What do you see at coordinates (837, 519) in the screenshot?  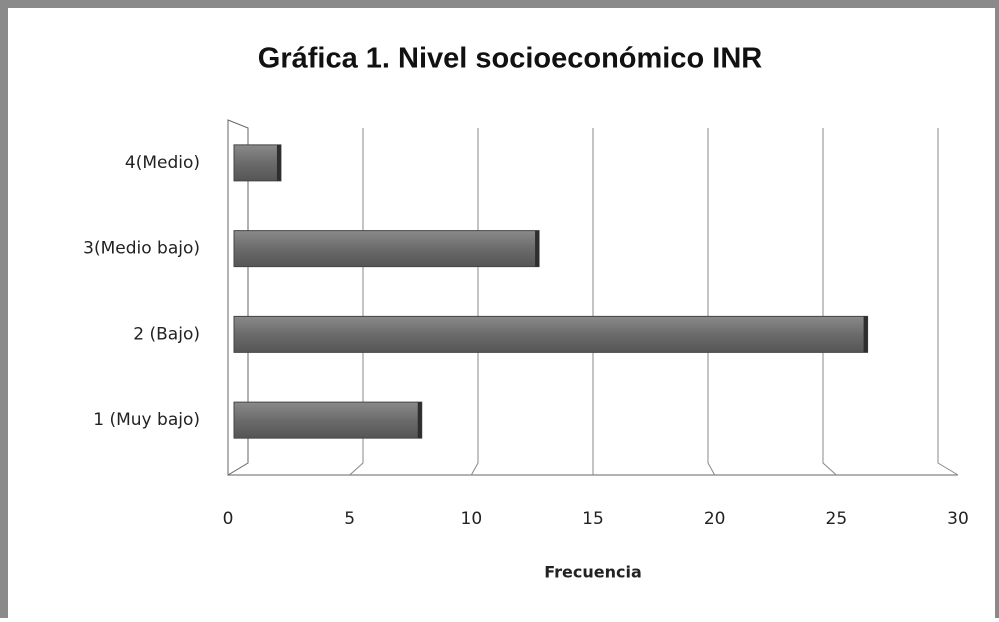 I see `x-tick-label: 25` at bounding box center [837, 519].